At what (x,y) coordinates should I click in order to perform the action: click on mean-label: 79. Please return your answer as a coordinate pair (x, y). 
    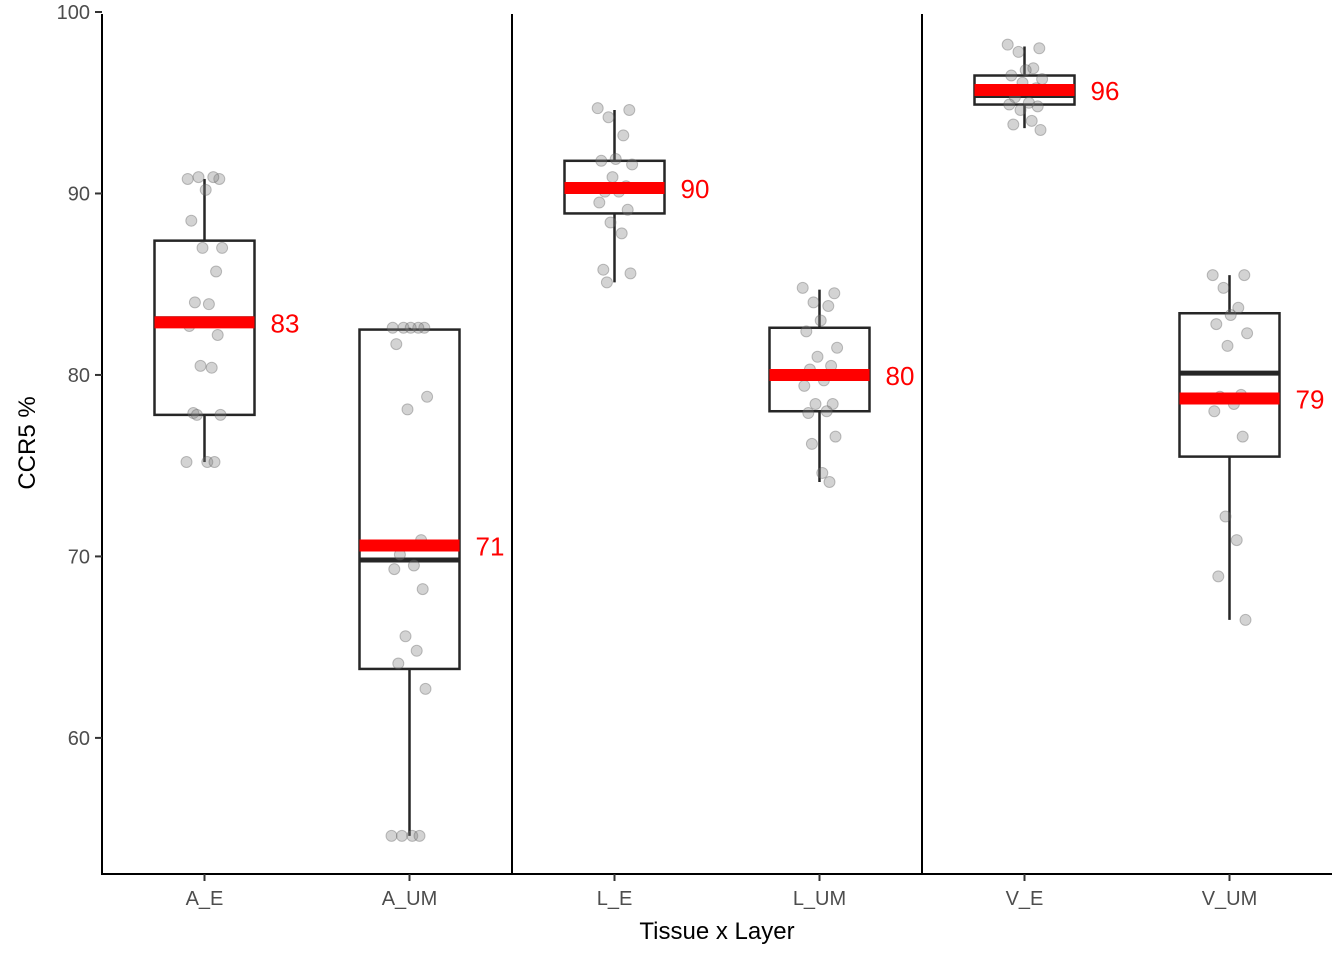
    Looking at the image, I should click on (1310, 400).